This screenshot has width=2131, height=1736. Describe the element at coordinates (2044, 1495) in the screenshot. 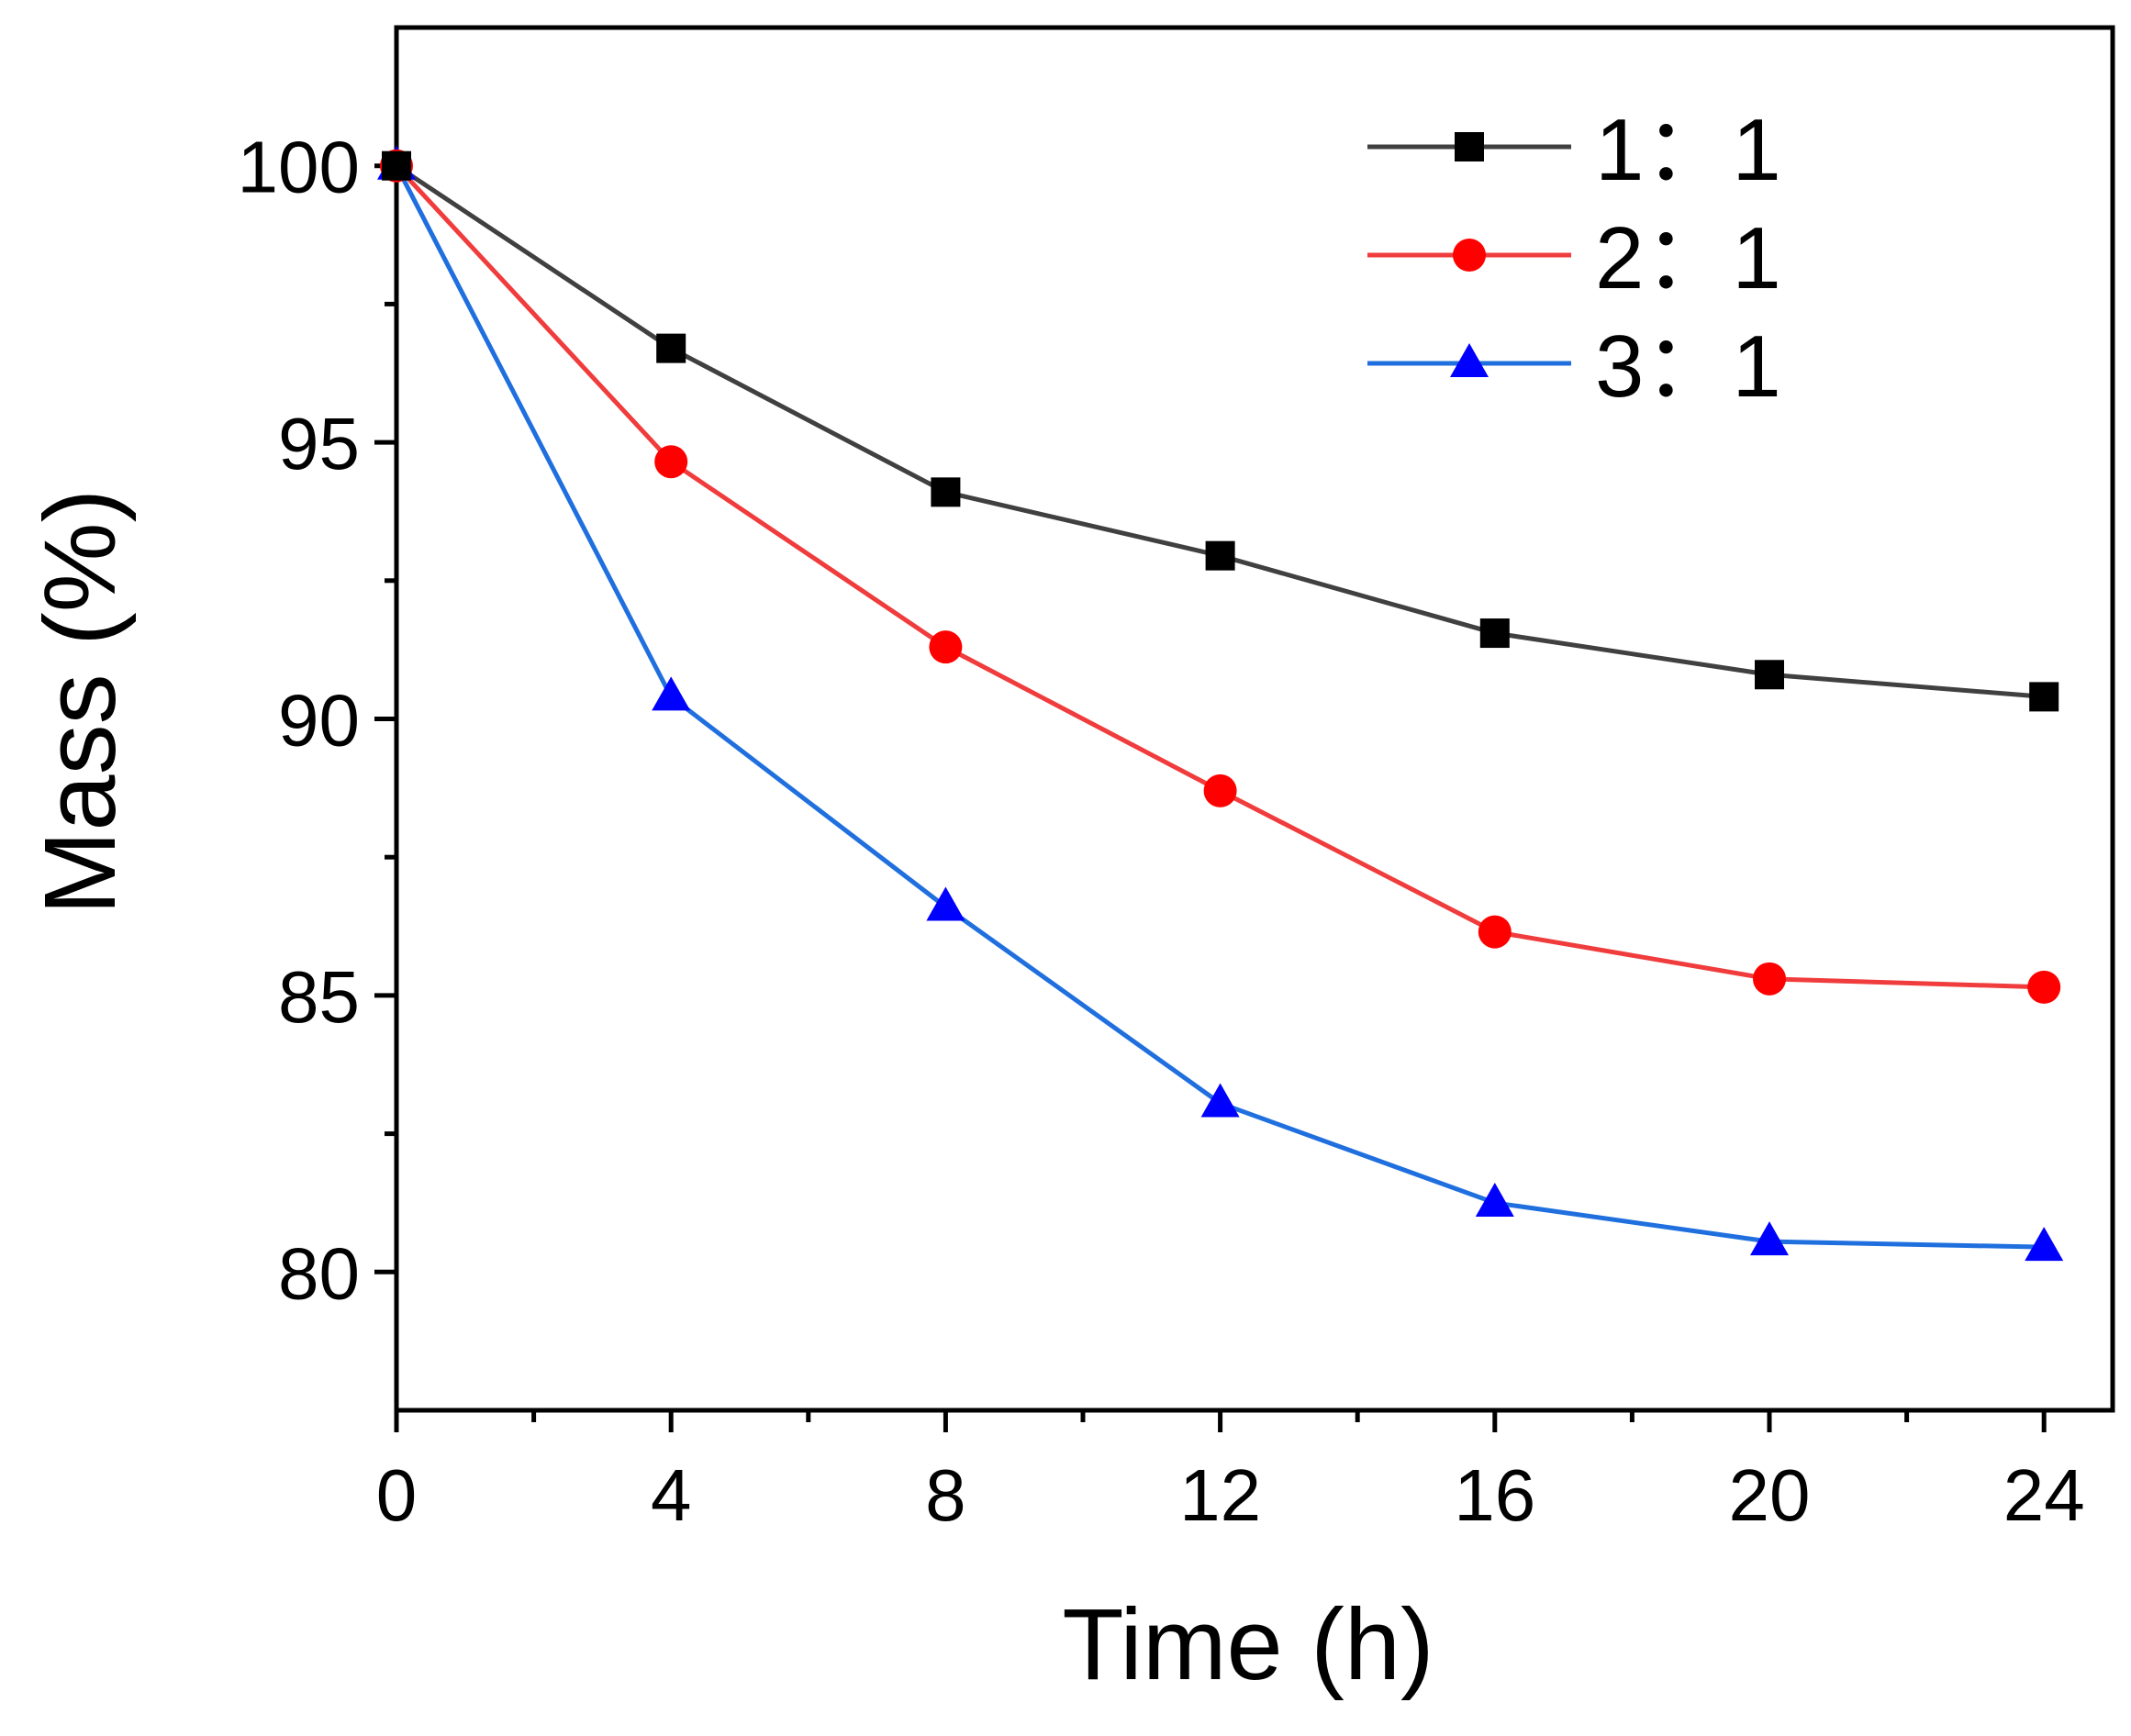

I see `x-tick-label: 24` at that location.